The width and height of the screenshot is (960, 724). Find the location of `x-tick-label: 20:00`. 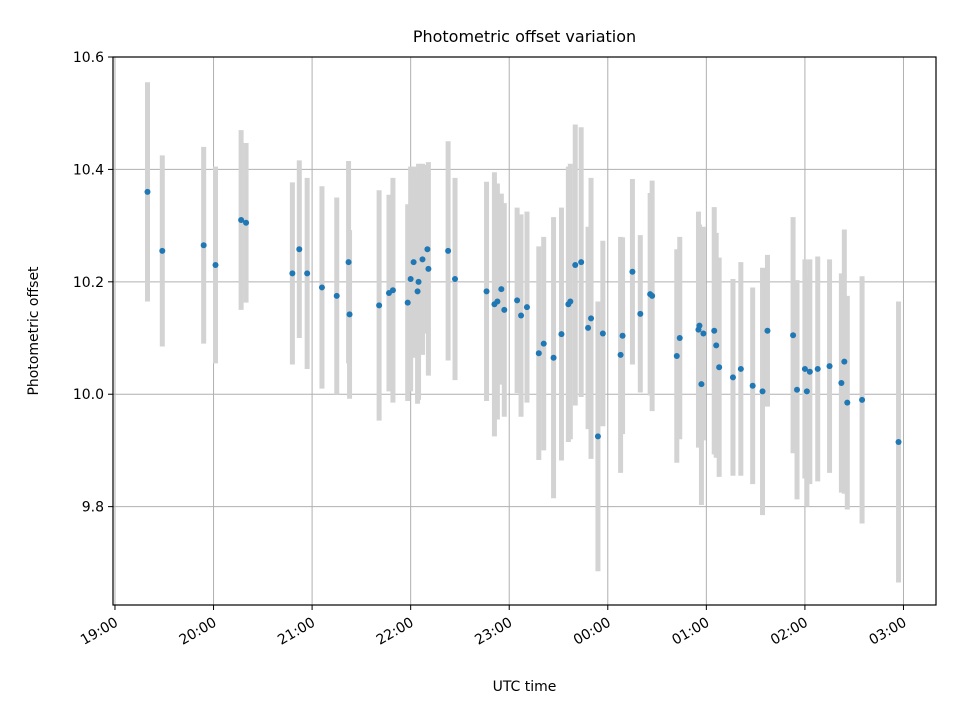

x-tick-label: 20:00 is located at coordinates (198, 632).